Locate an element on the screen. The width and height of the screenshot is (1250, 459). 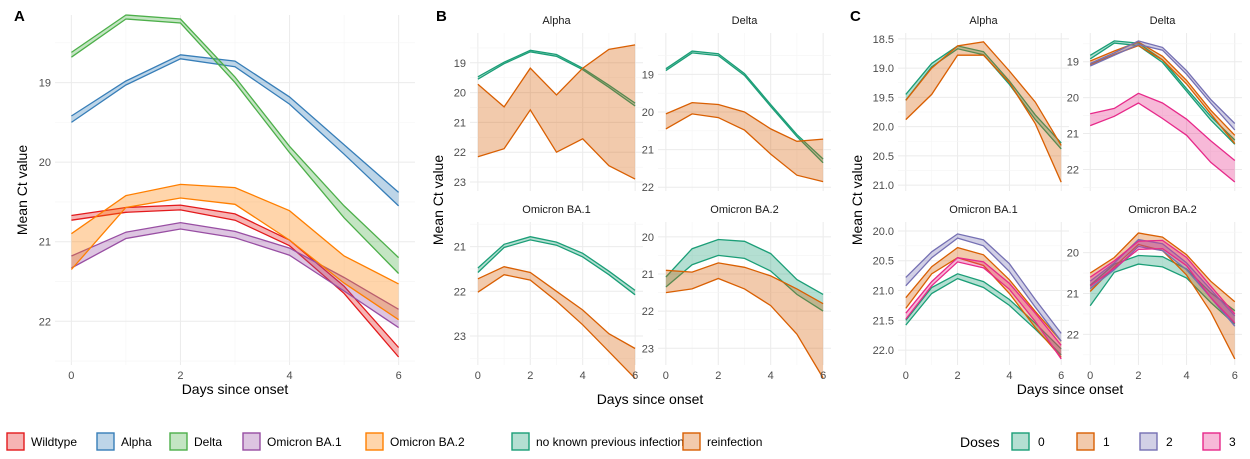
panel-c-facet: 20.0 20.5 21.0 21.5 22.0 0 2 4 6 Omicron BA.1 is located at coordinates (971, 293).